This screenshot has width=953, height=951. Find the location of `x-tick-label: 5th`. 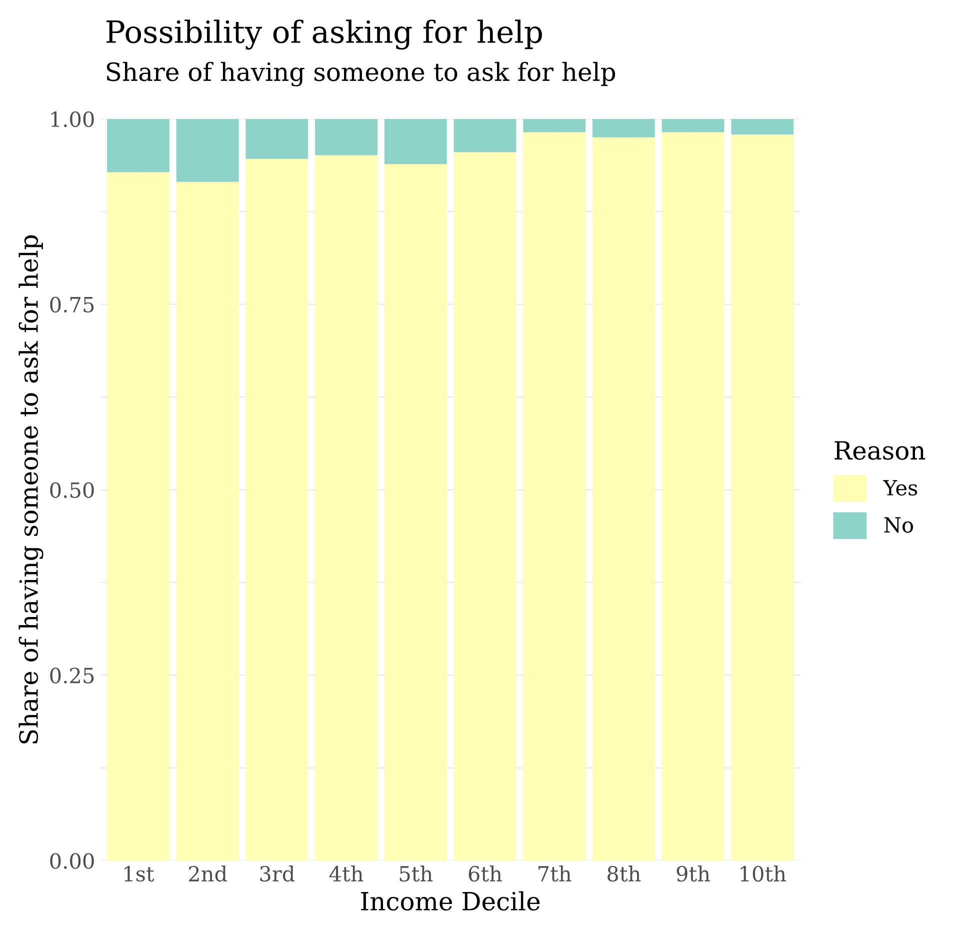

x-tick-label: 5th is located at coordinates (416, 874).